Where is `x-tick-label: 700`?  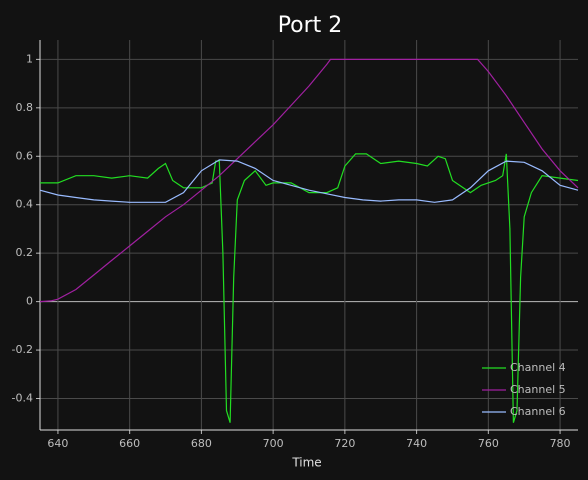 x-tick-label: 700 is located at coordinates (273, 443).